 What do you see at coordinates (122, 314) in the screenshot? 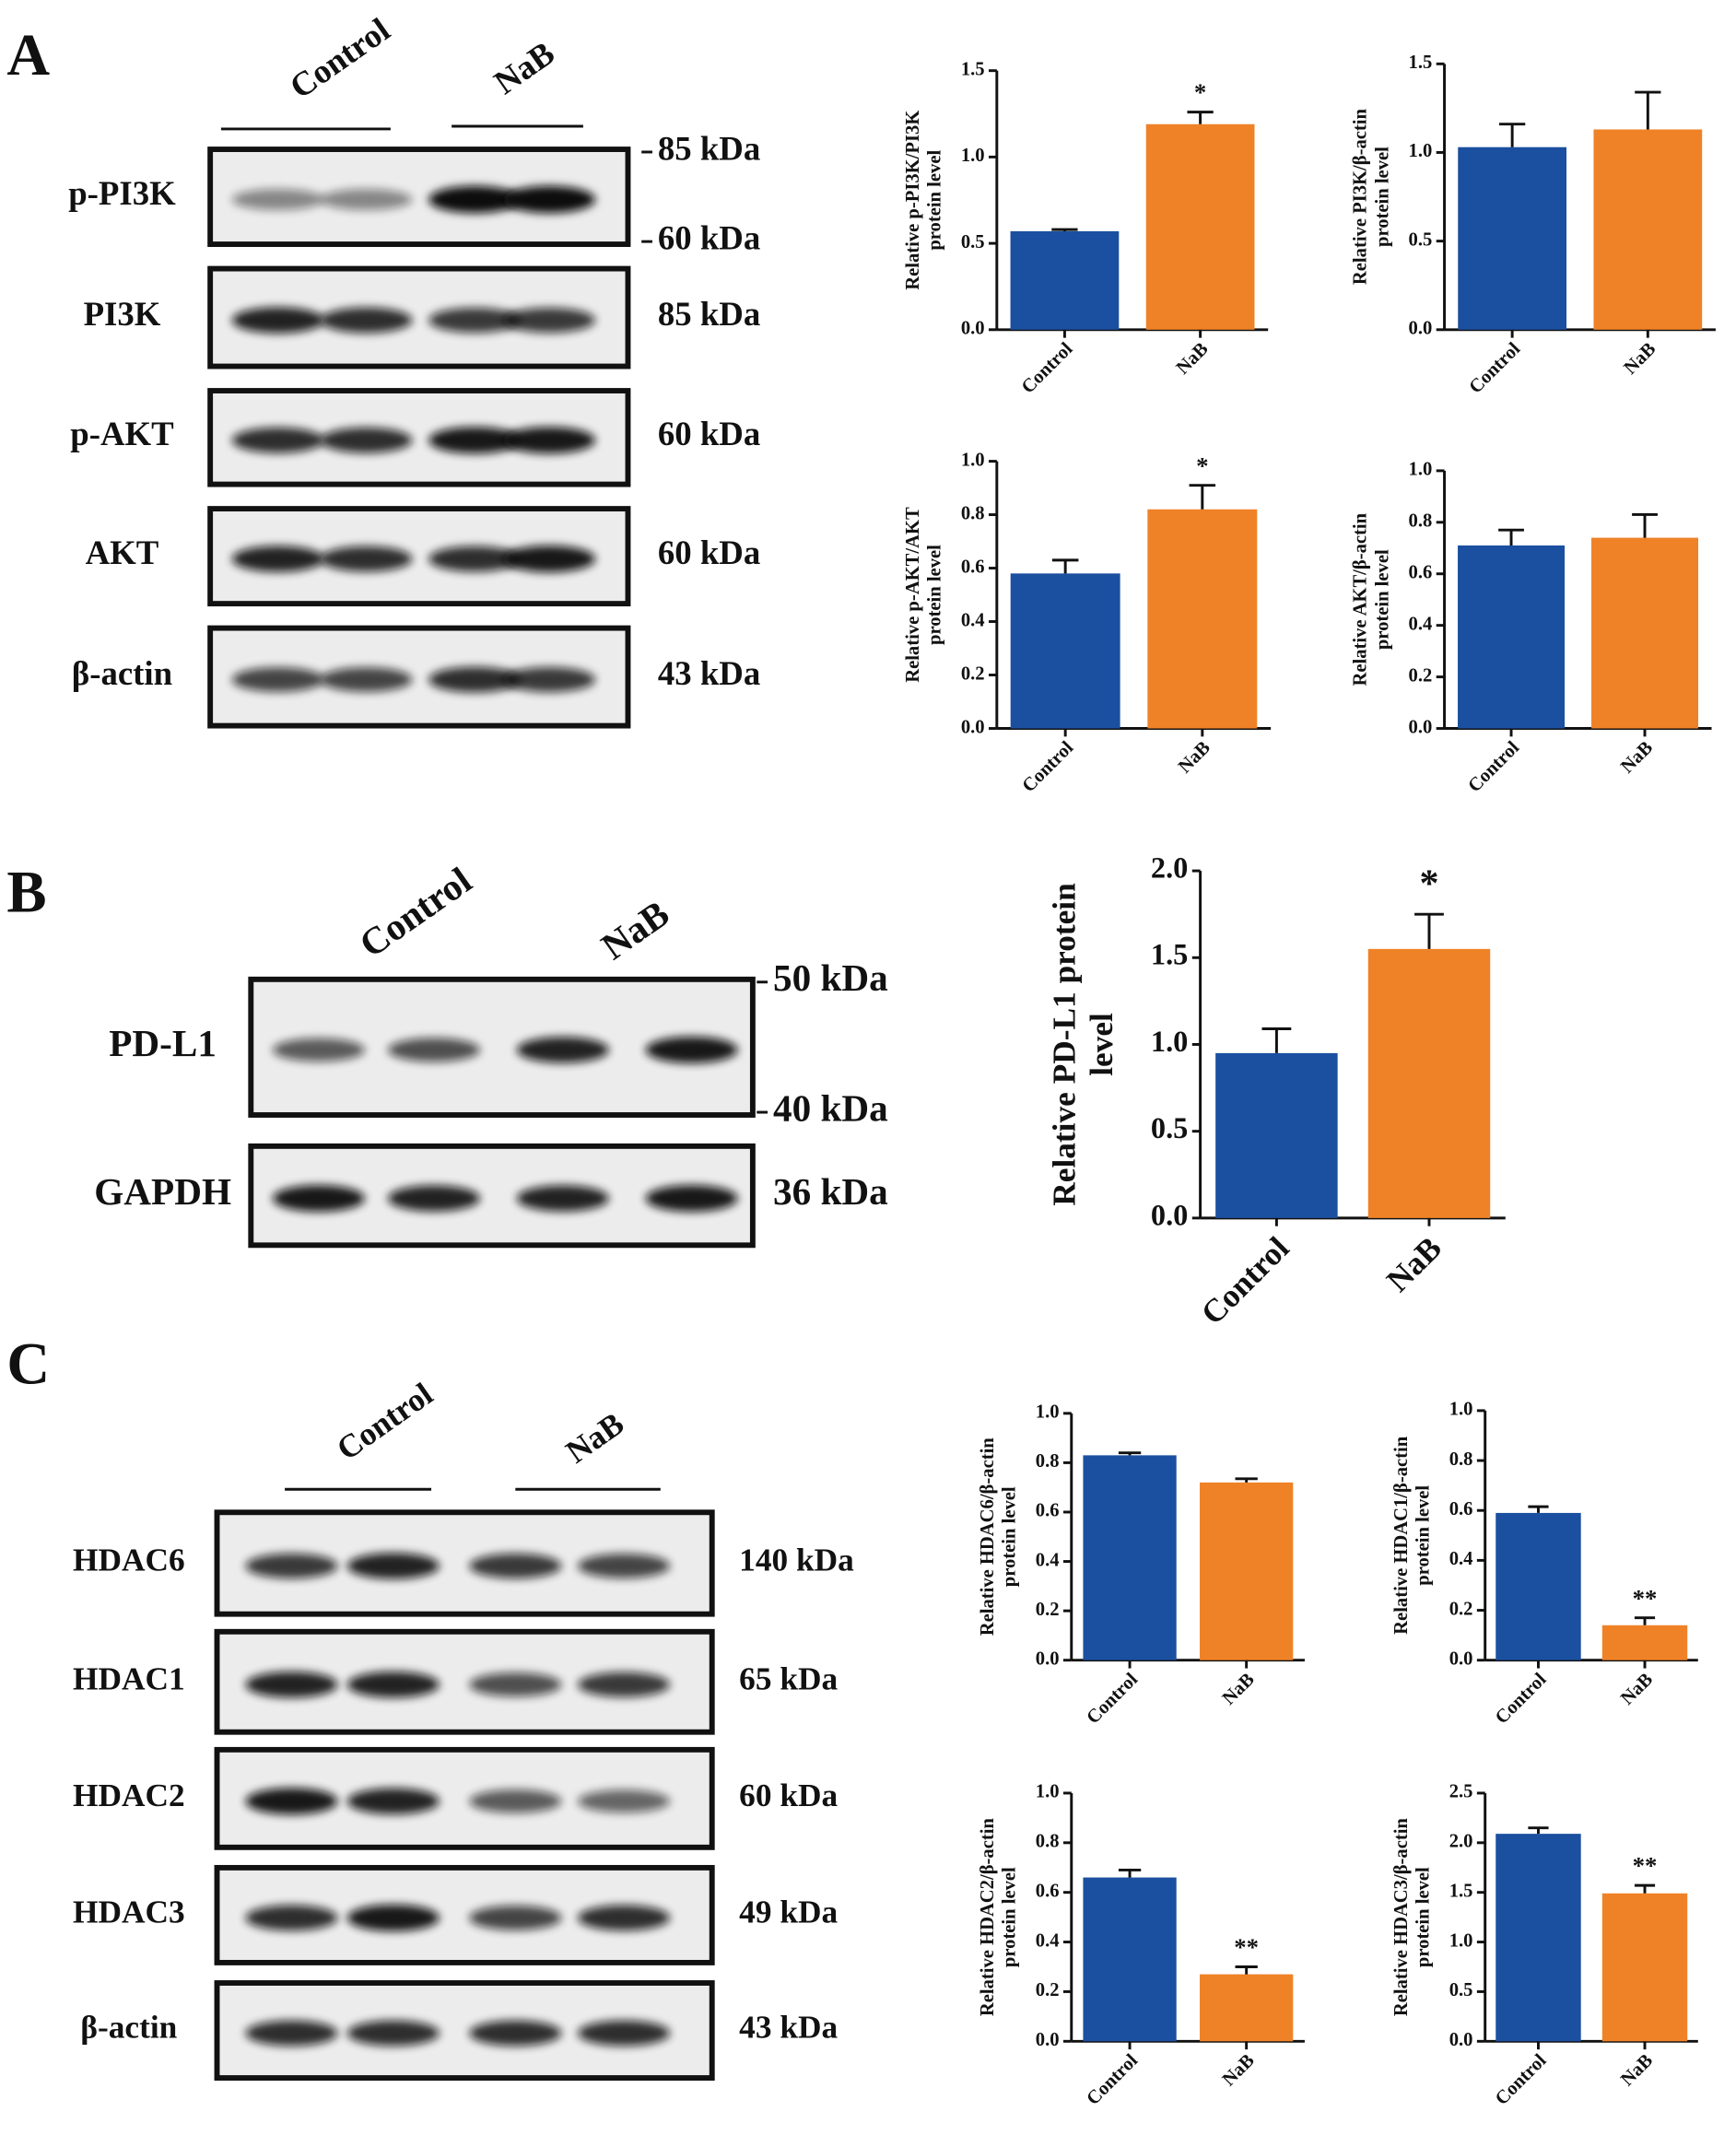
I see `blot-label: PI3K` at bounding box center [122, 314].